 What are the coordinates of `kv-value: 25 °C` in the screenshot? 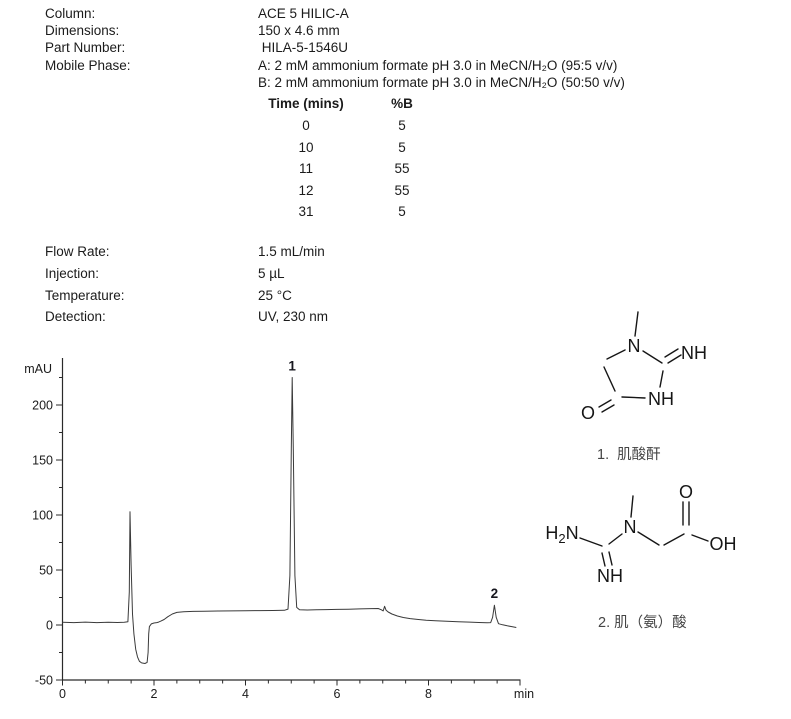 It's located at (275, 295).